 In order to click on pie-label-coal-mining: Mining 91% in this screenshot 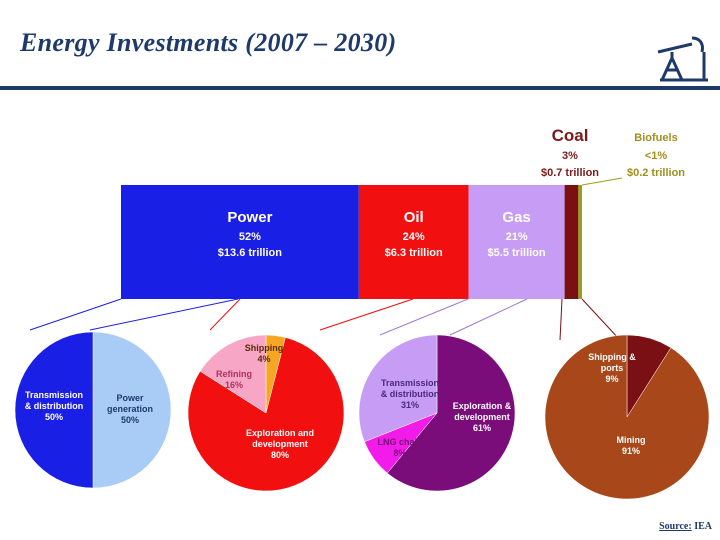, I will do `click(631, 445)`.